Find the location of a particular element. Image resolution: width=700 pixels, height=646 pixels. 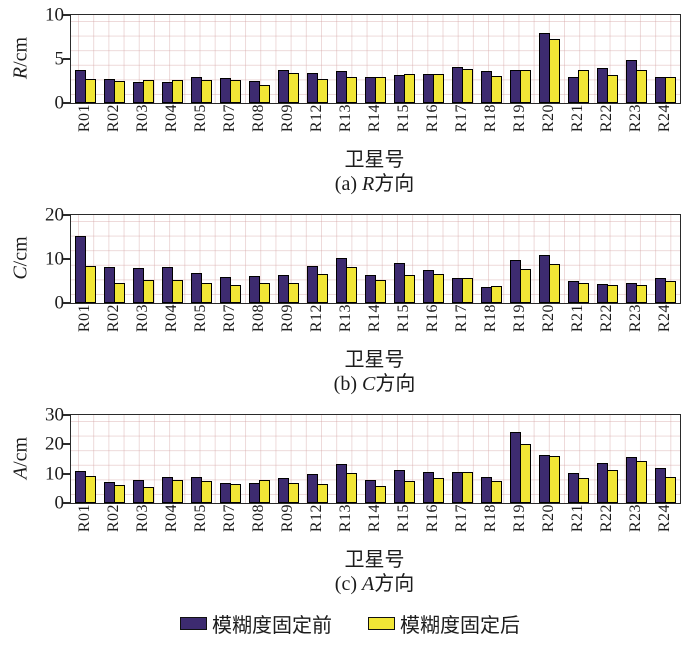

bar-模糊度固定后-R21 is located at coordinates (583, 490).